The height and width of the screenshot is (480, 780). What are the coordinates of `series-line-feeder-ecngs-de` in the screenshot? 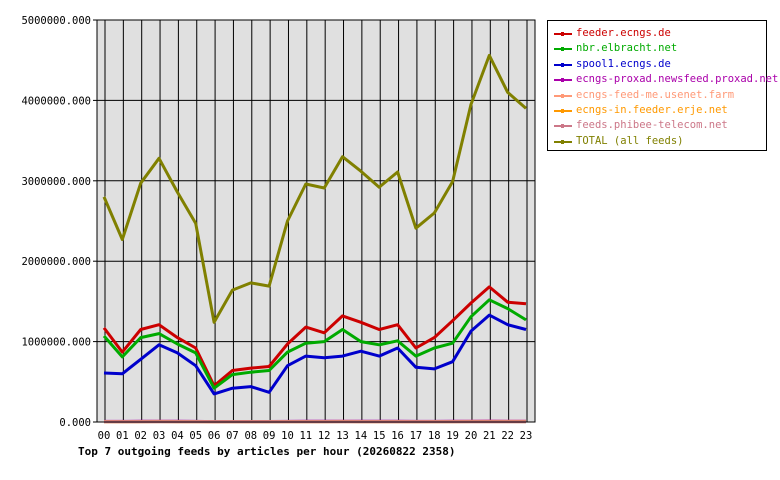 It's located at (314, 336).